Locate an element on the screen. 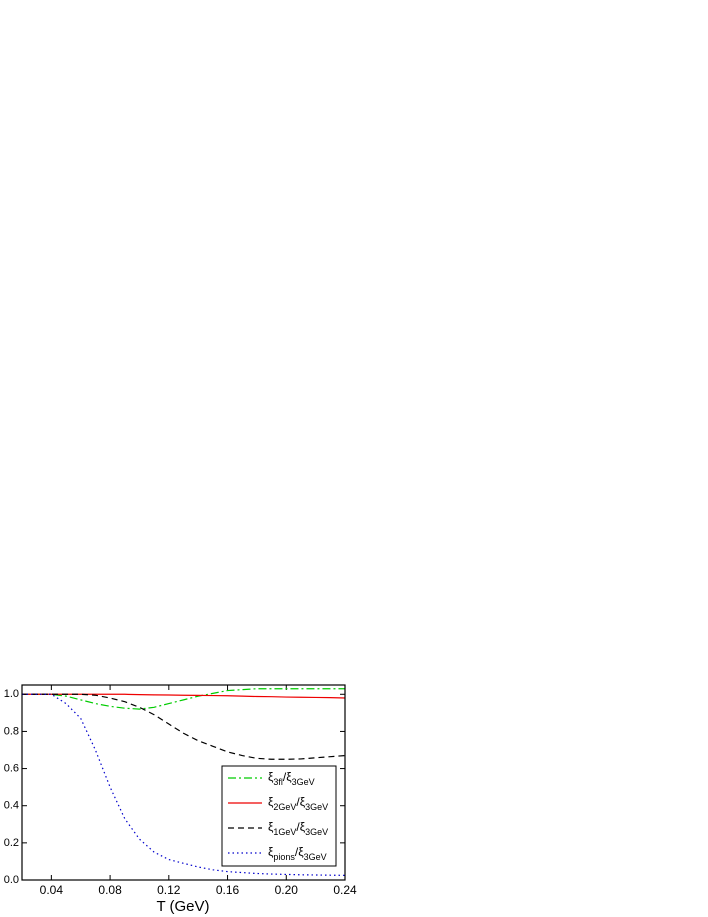 The height and width of the screenshot is (917, 708). x-tick-label: 0.04 is located at coordinates (52, 890).